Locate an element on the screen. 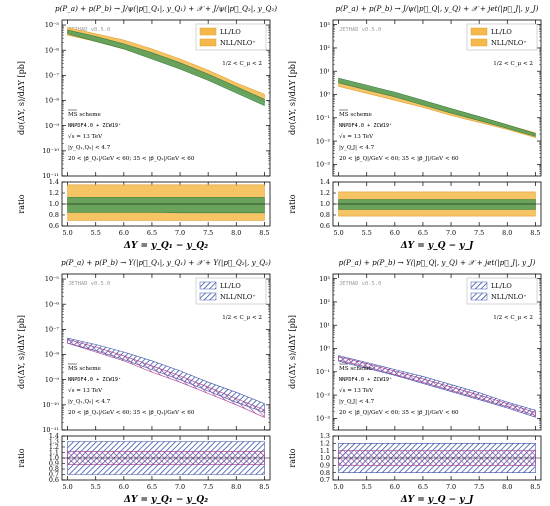 This screenshot has width=550, height=506. ratio-tick-label: 0.7 is located at coordinates (54, 475).